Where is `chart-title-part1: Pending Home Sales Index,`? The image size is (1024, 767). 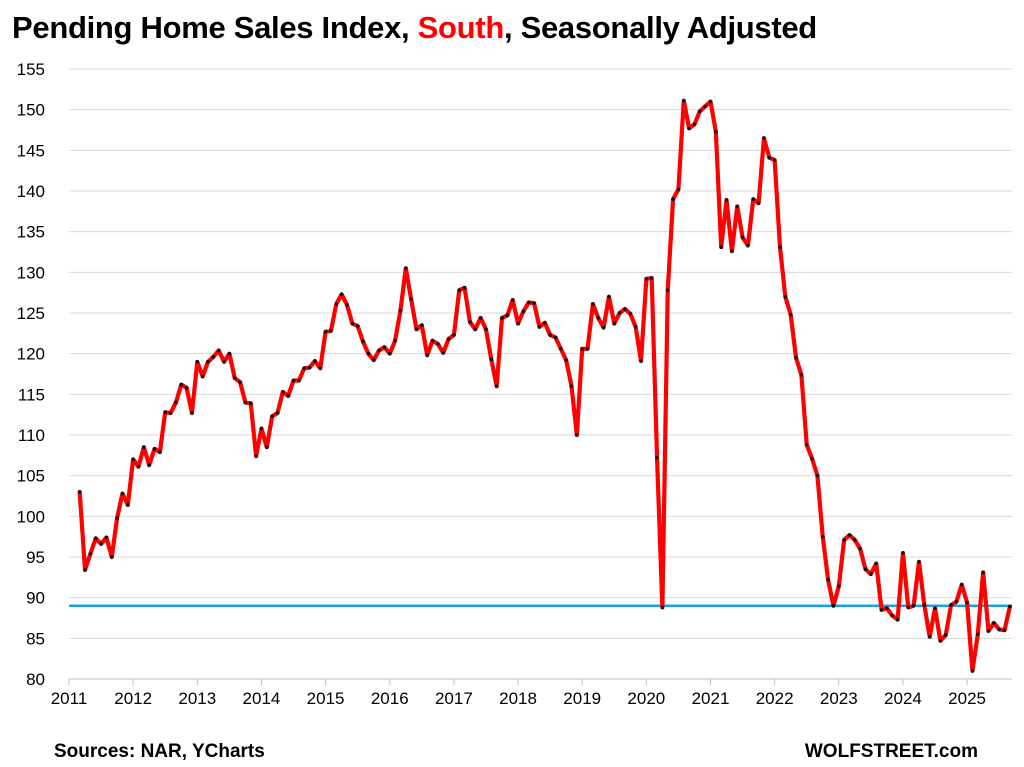 chart-title-part1: Pending Home Sales Index, is located at coordinates (215, 27).